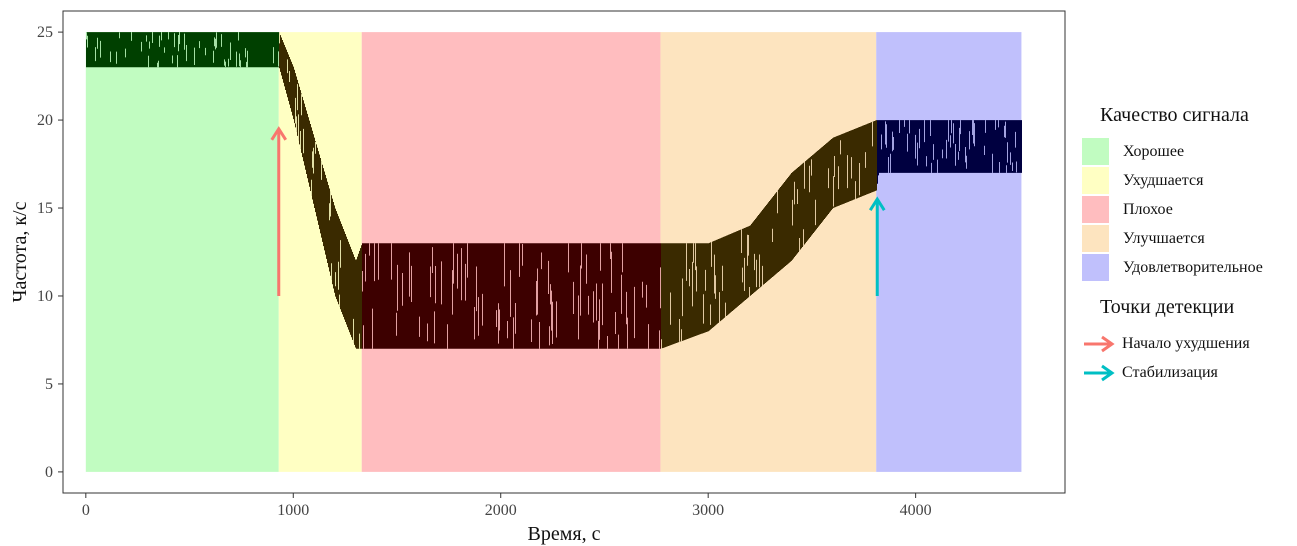 This screenshot has width=1297, height=546. I want to click on legend-item-detection-1: Начало ухудшения, so click(1187, 343).